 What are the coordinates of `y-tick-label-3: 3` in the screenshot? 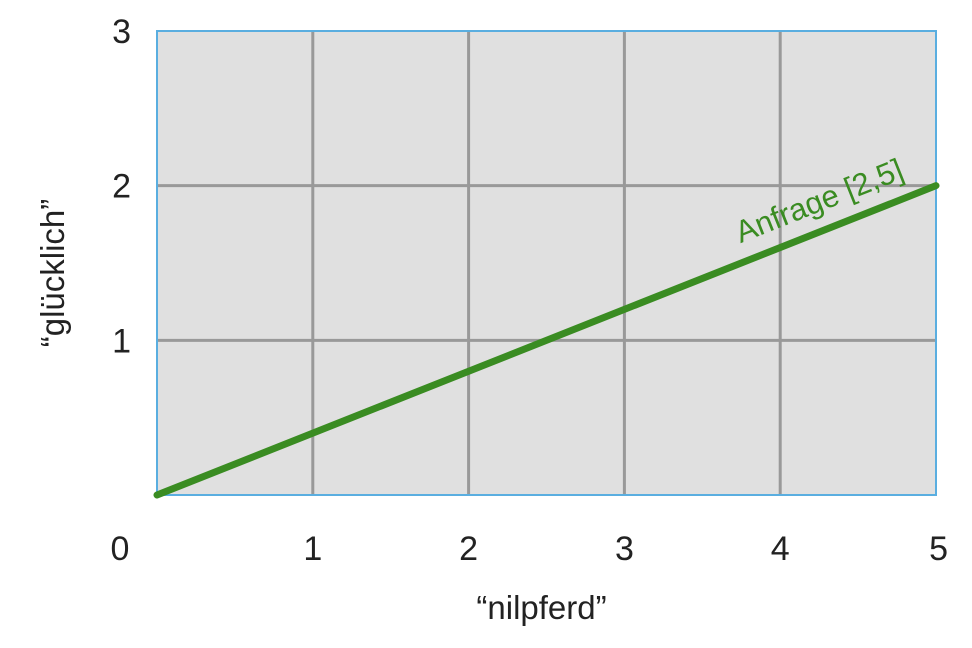 It's located at (121, 32).